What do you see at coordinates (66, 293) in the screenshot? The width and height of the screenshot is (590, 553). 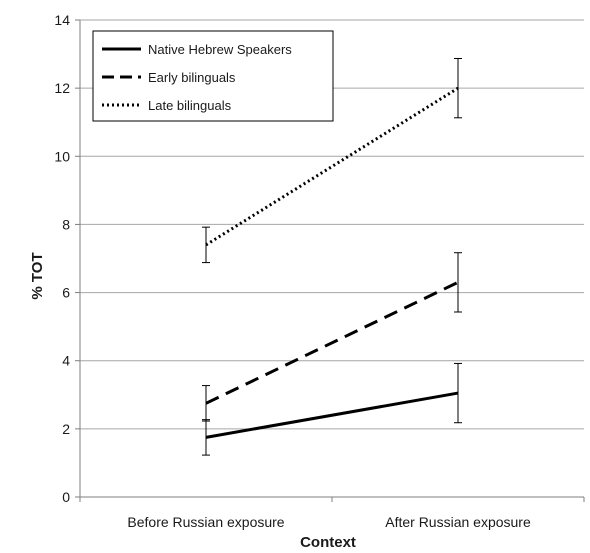 I see `y-tick-label: 6` at bounding box center [66, 293].